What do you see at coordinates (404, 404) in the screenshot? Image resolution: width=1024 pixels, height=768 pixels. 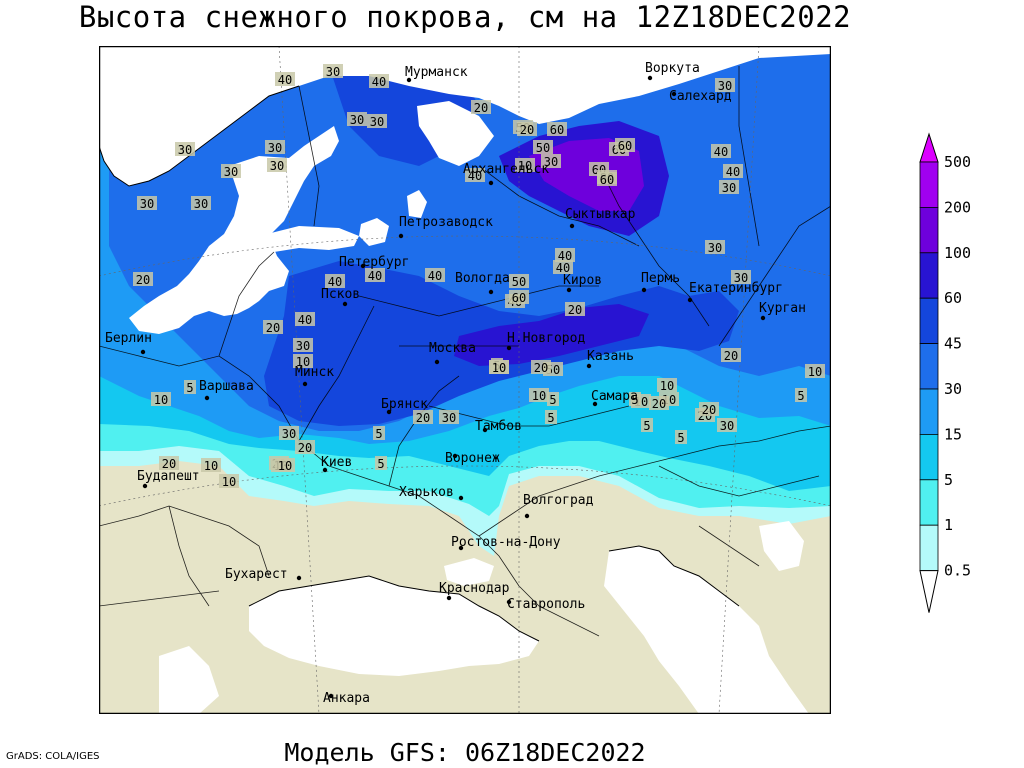 I see `city-label: Брянск` at bounding box center [404, 404].